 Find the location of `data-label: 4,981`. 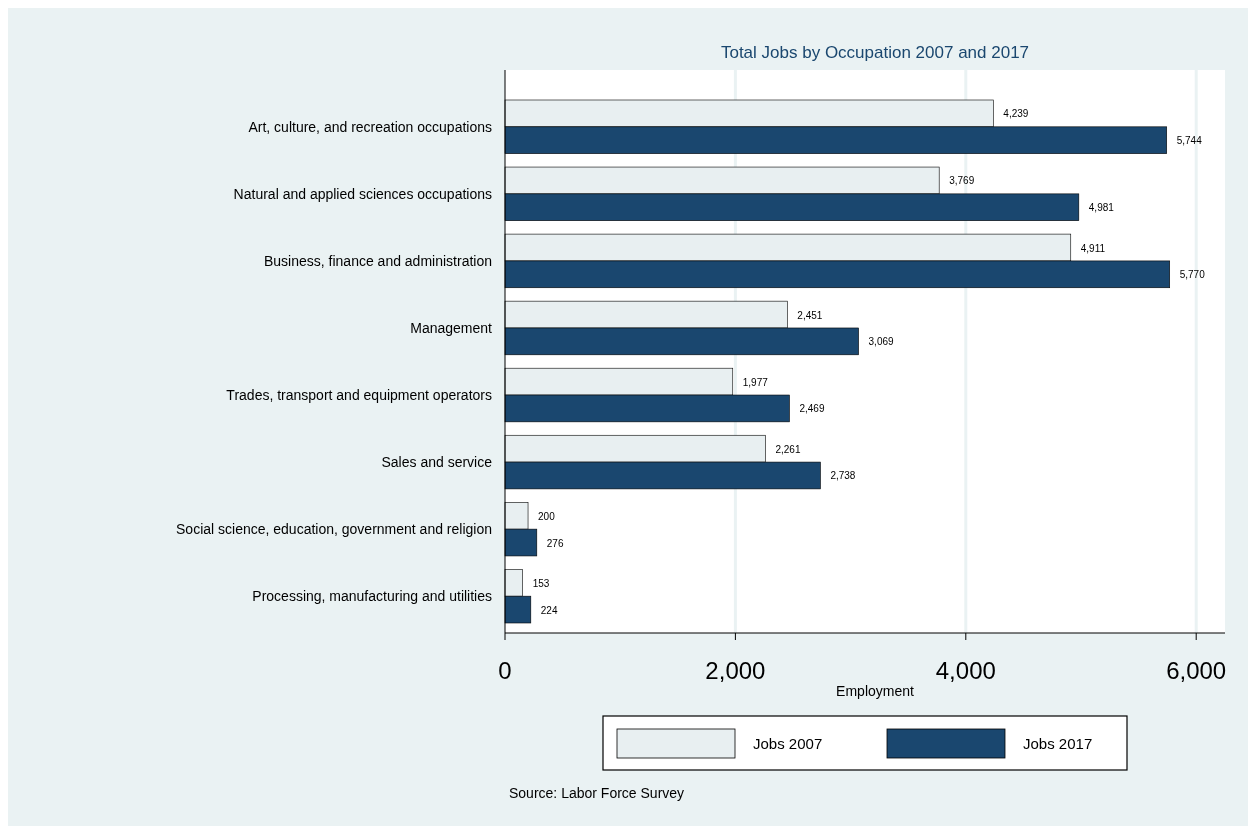

data-label: 4,981 is located at coordinates (1101, 208).